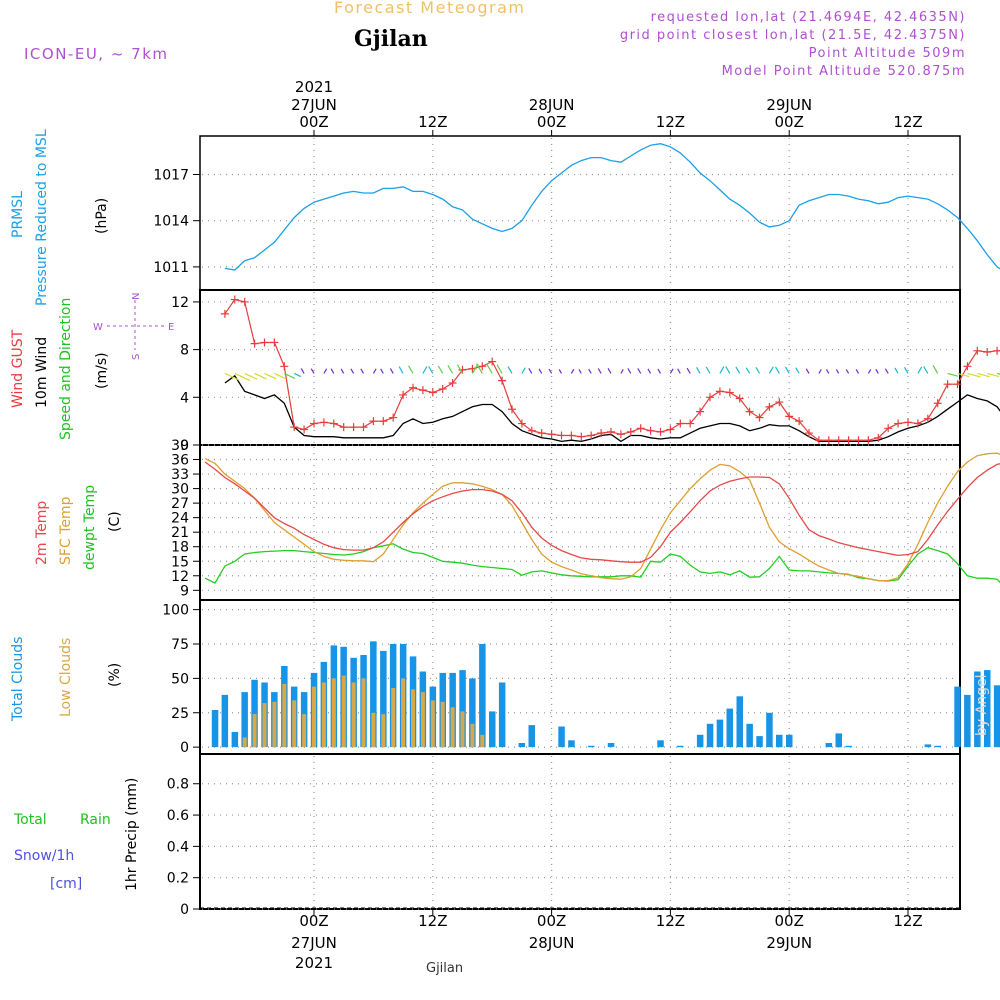 Image resolution: width=1000 pixels, height=1000 pixels. Describe the element at coordinates (18, 679) in the screenshot. I see `total-clouds-label: Total Clouds` at that location.